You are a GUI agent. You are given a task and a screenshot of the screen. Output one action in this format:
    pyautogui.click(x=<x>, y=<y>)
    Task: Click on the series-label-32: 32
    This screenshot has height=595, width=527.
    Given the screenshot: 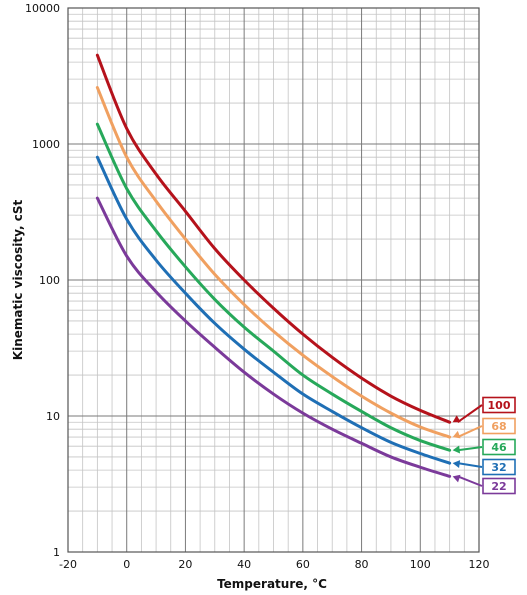 What is the action you would take?
    pyautogui.click(x=498, y=467)
    